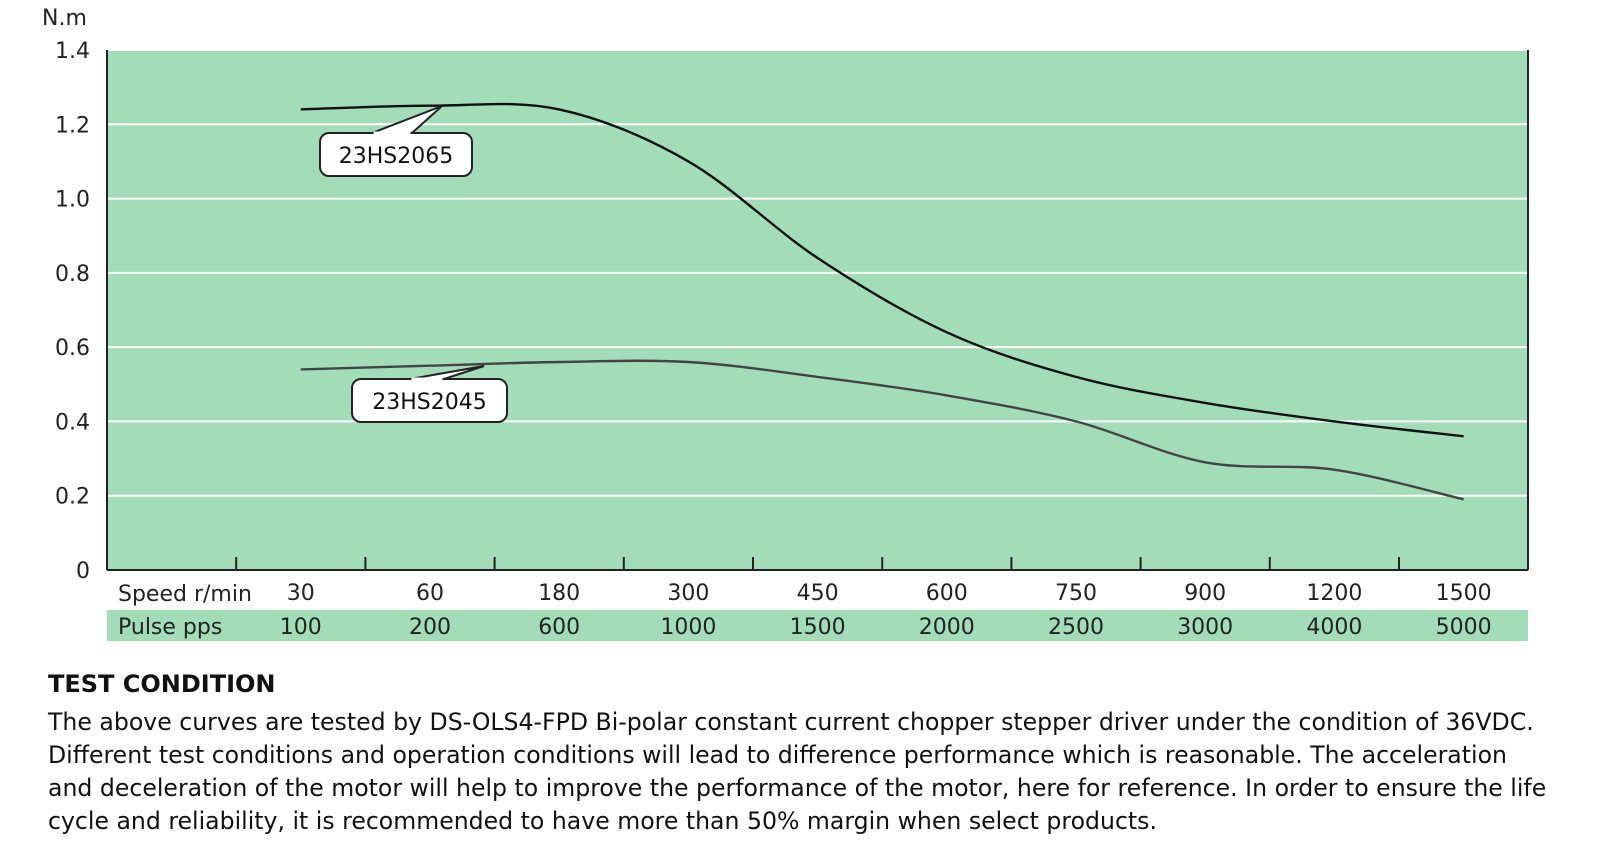 This screenshot has height=864, width=1600. What do you see at coordinates (1464, 593) in the screenshot?
I see `speed-tick-label: 1500` at bounding box center [1464, 593].